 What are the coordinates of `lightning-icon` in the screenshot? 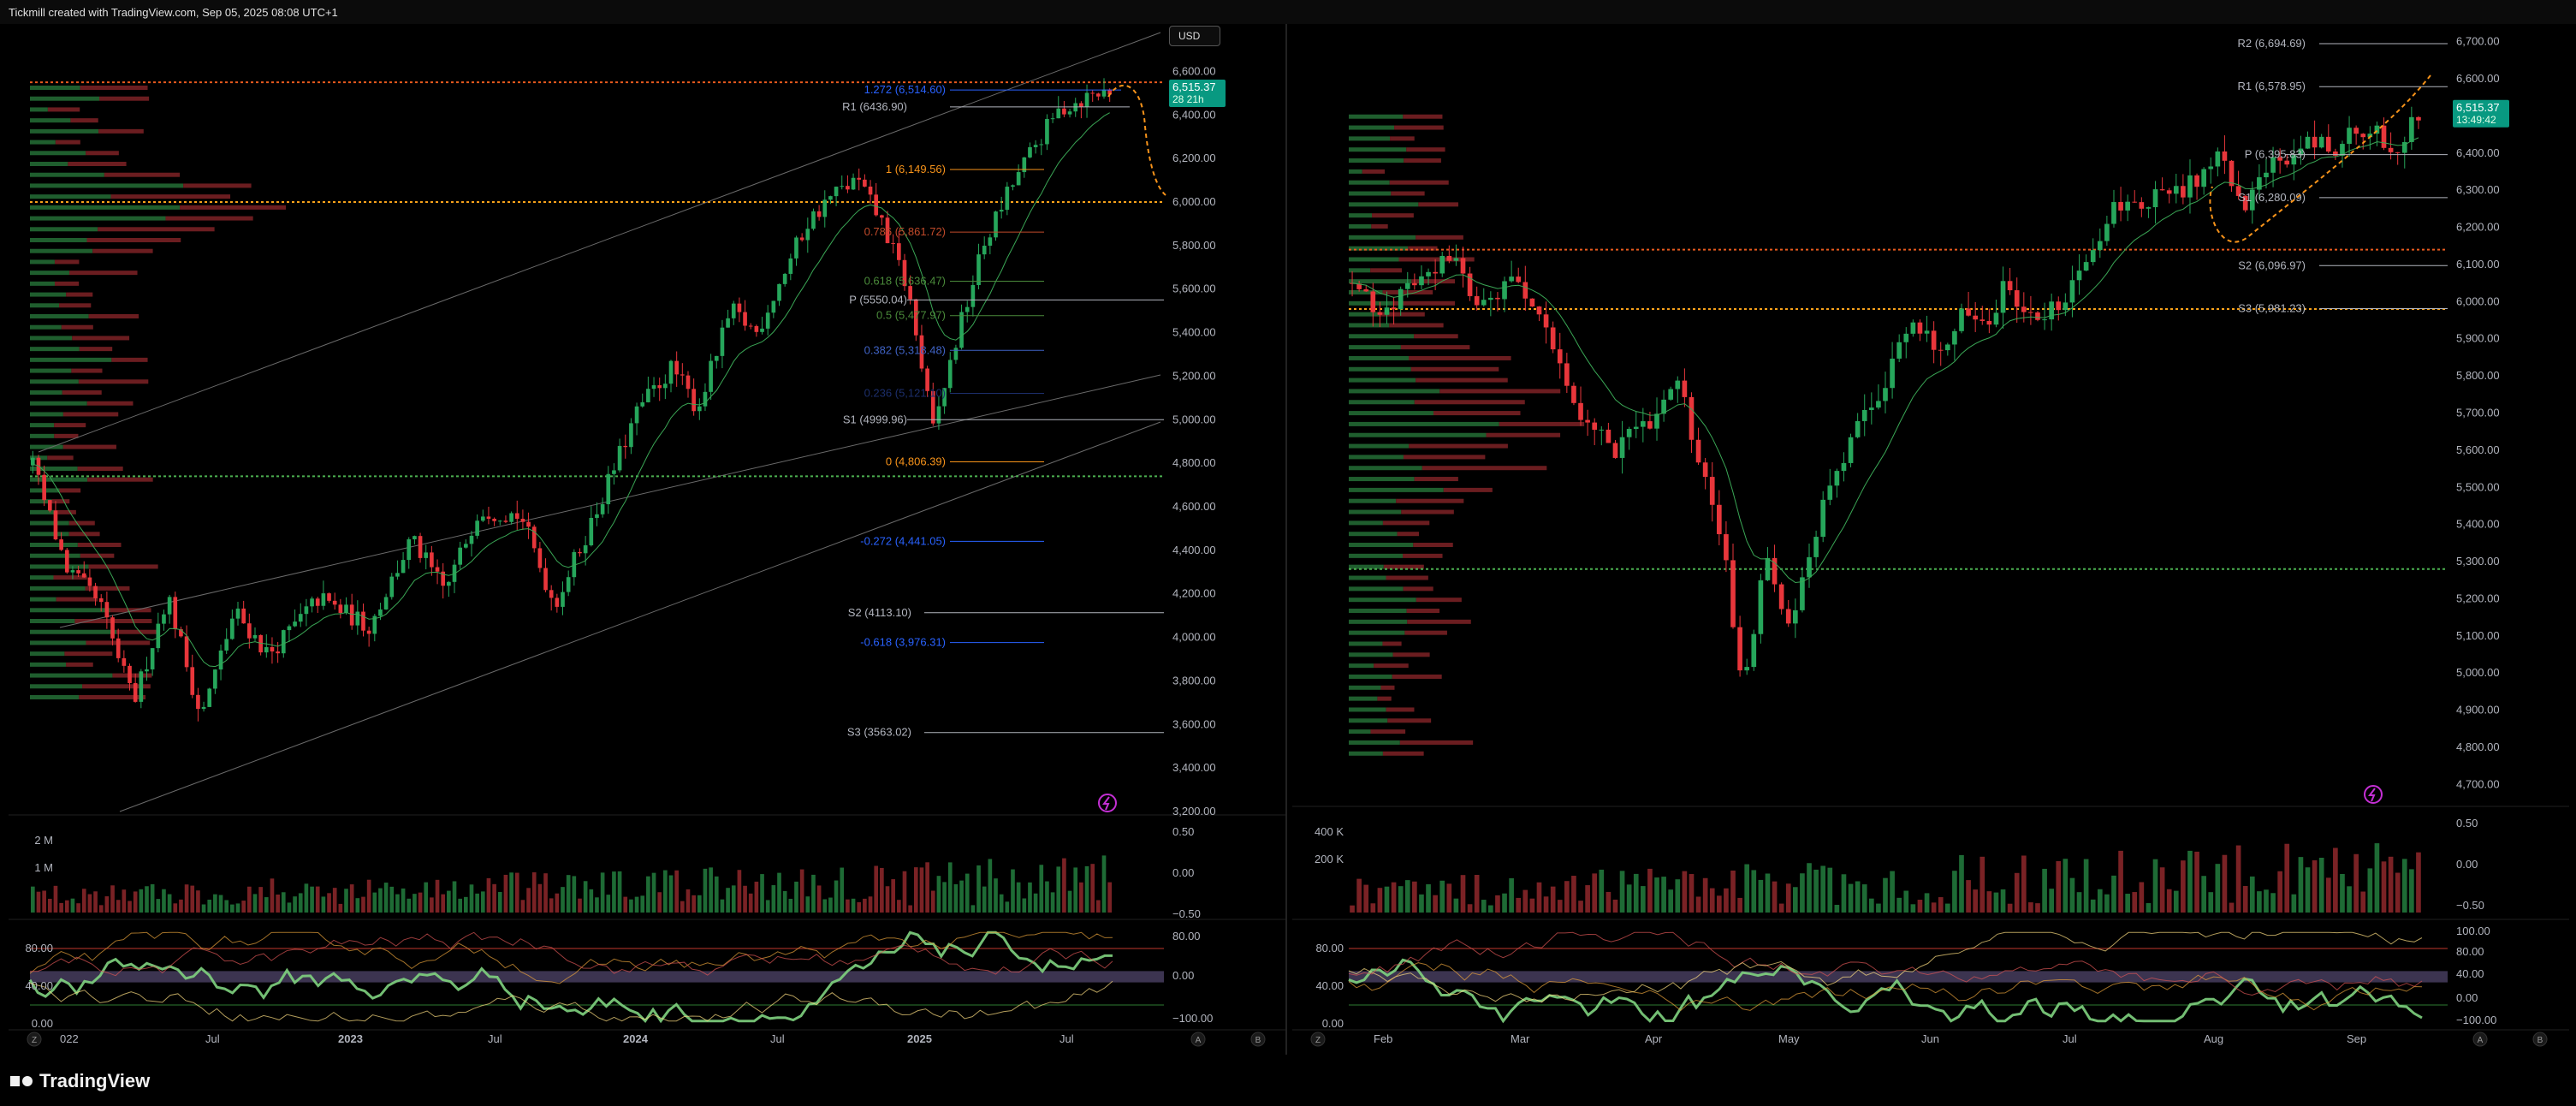 It's located at (2373, 794).